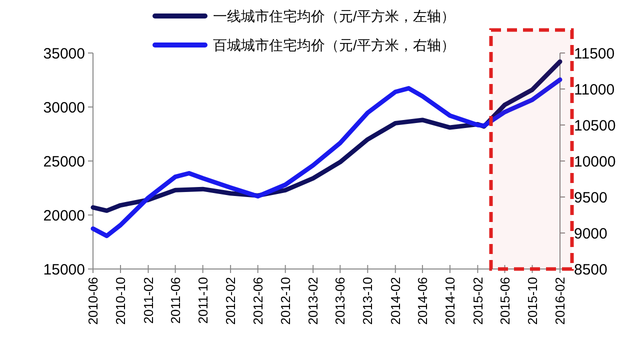  I want to click on y2-tick-label: 11000, so click(594, 89).